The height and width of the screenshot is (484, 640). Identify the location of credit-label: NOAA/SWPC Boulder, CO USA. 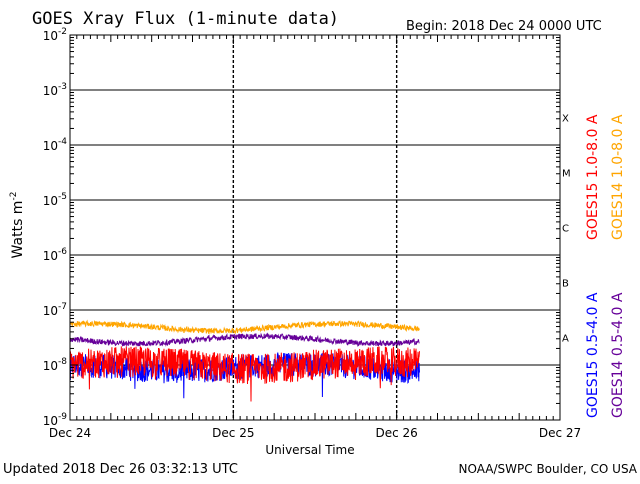
(548, 469).